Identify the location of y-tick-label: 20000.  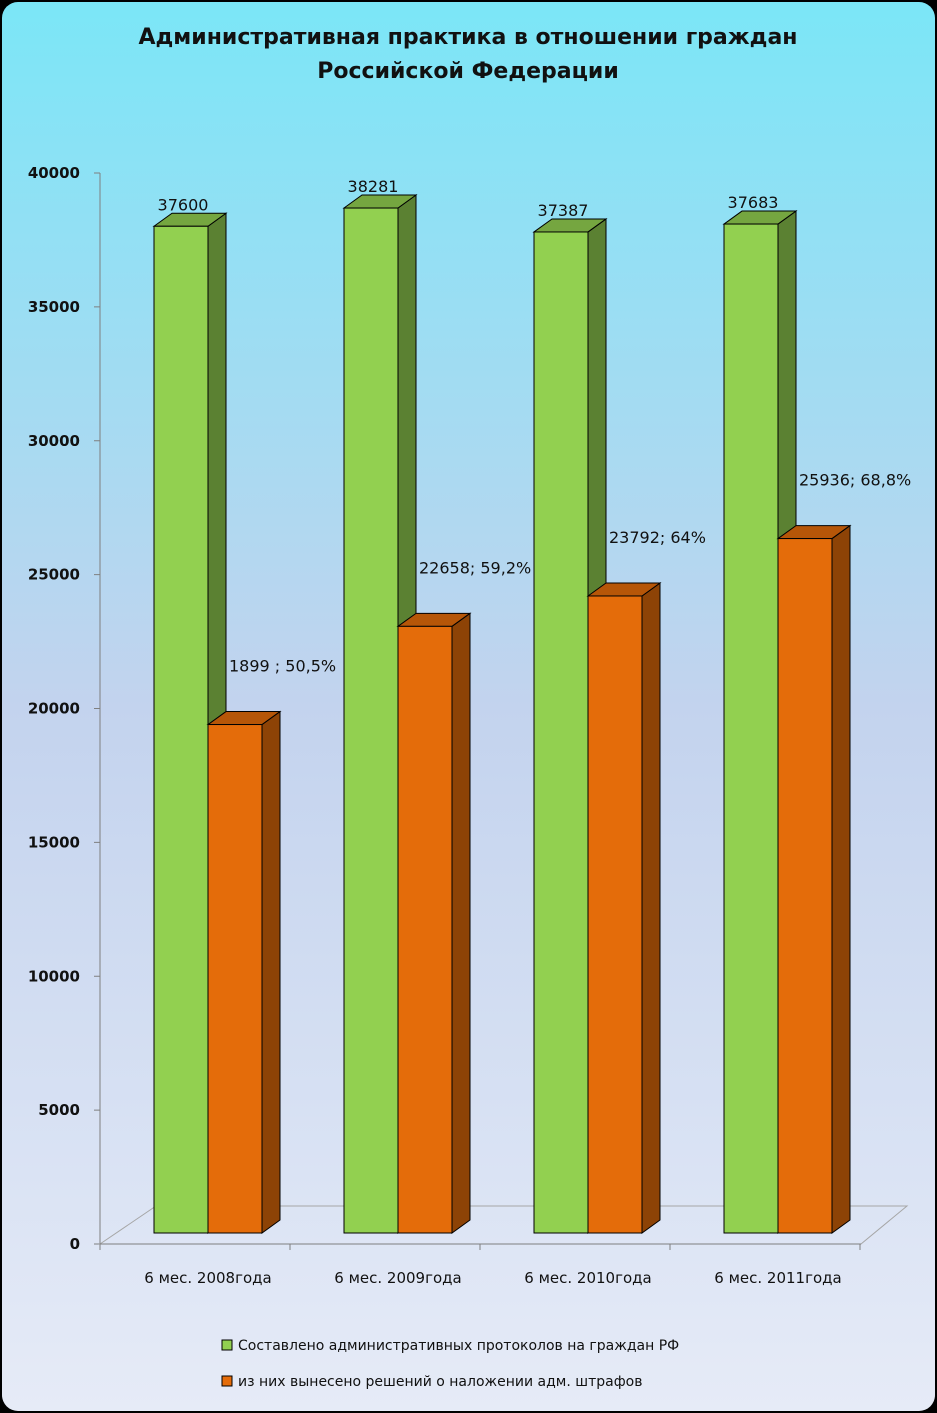
(54, 709).